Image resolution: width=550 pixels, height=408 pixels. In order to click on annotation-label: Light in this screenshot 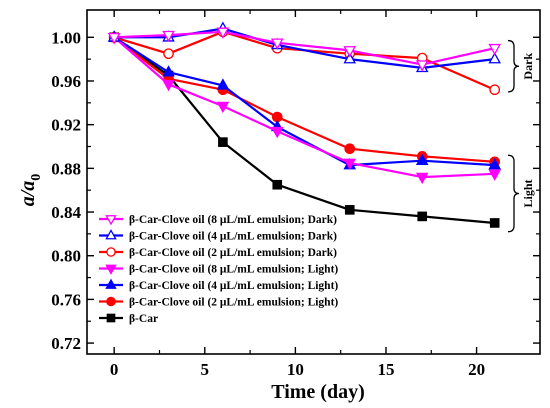, I will do `click(528, 193)`.